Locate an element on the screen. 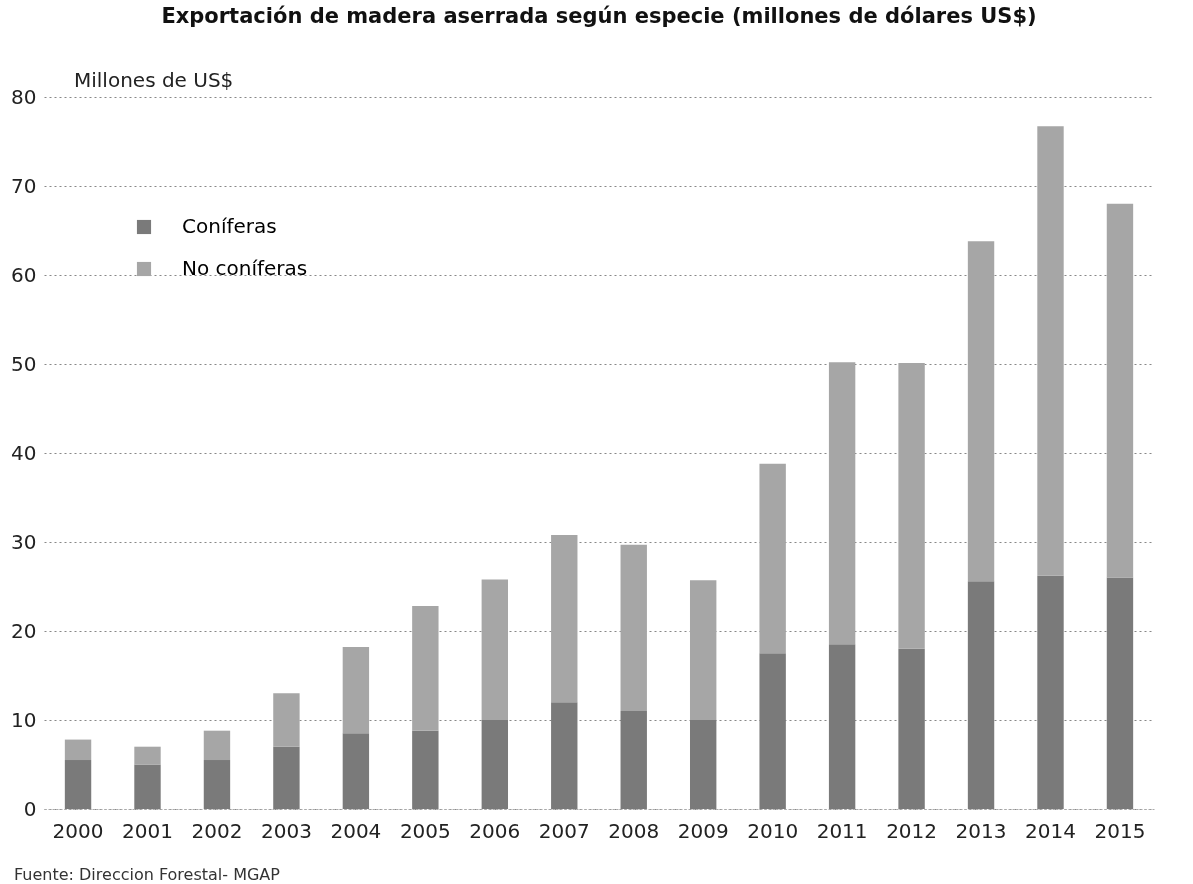 The height and width of the screenshot is (884, 1193). x-tick-label: 2012 is located at coordinates (912, 830).